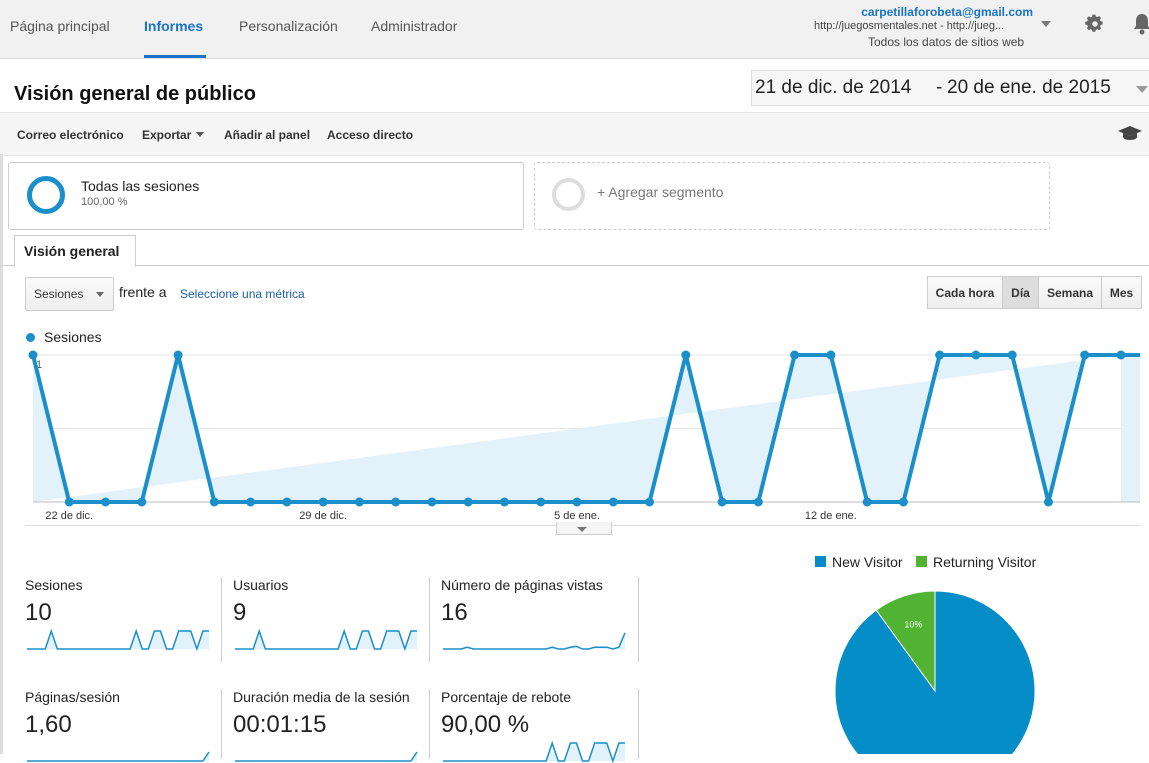  What do you see at coordinates (38, 612) in the screenshot?
I see `metric-value: 10` at bounding box center [38, 612].